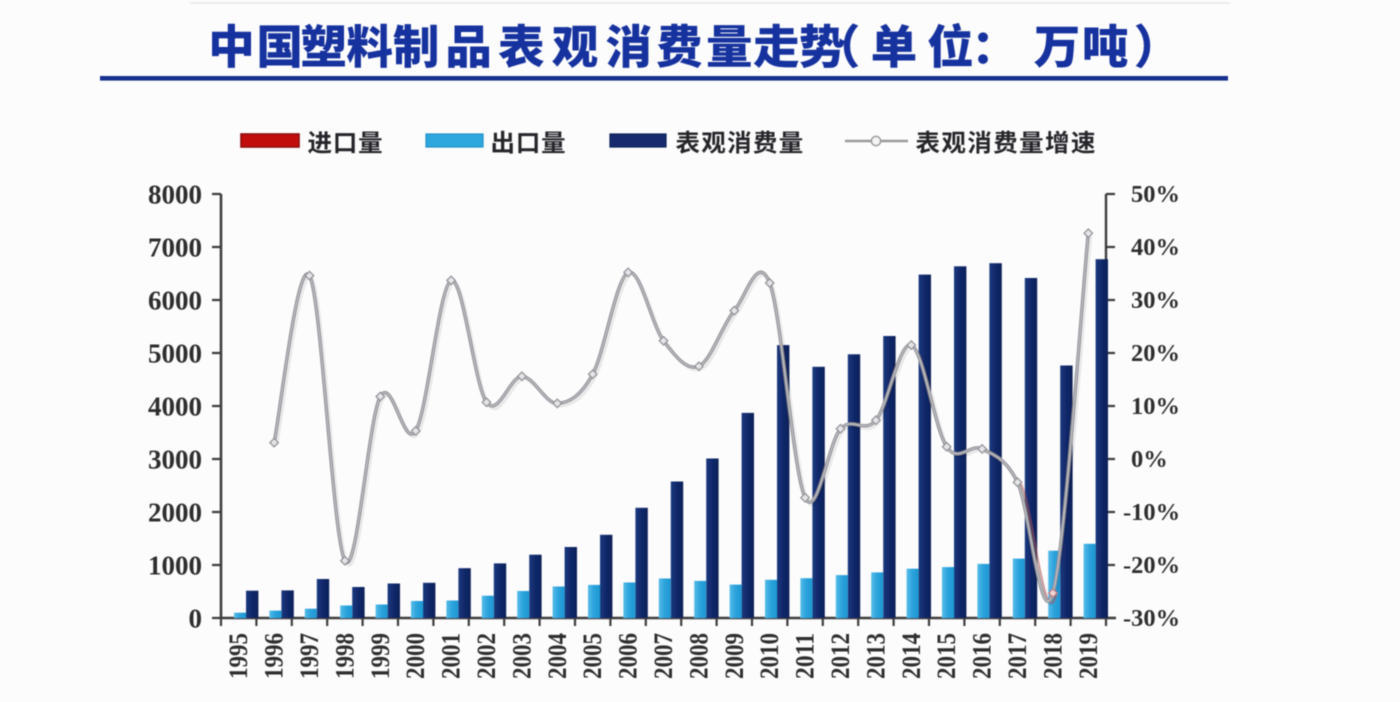  Describe the element at coordinates (946, 656) in the screenshot. I see `svg-text: 2015` at that location.